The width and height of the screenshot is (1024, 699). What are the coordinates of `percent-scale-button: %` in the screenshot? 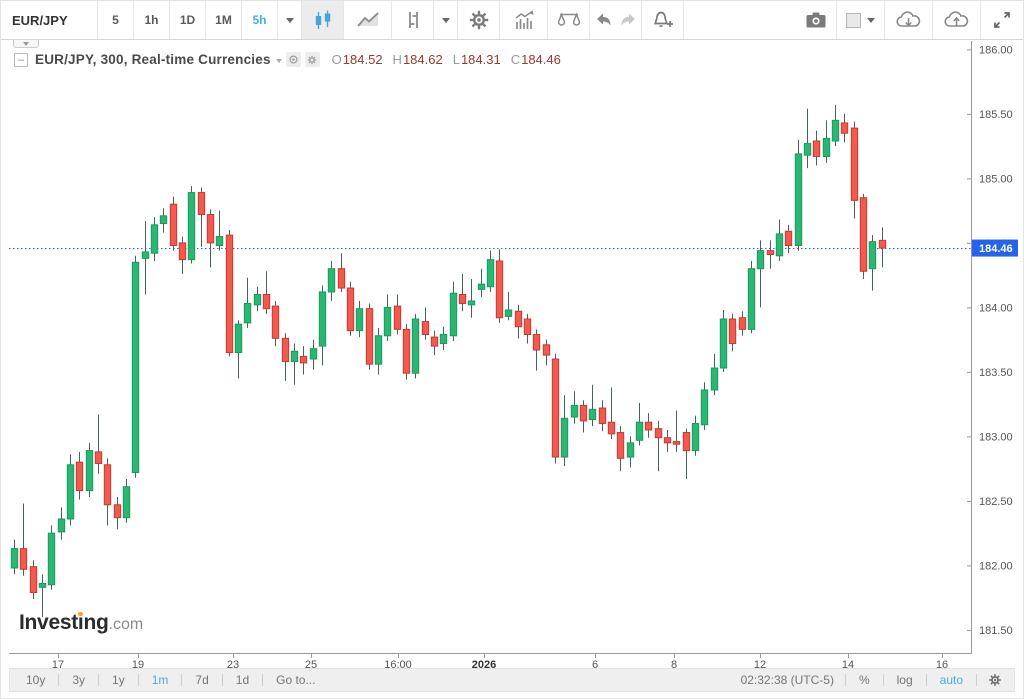 It's located at (864, 680).